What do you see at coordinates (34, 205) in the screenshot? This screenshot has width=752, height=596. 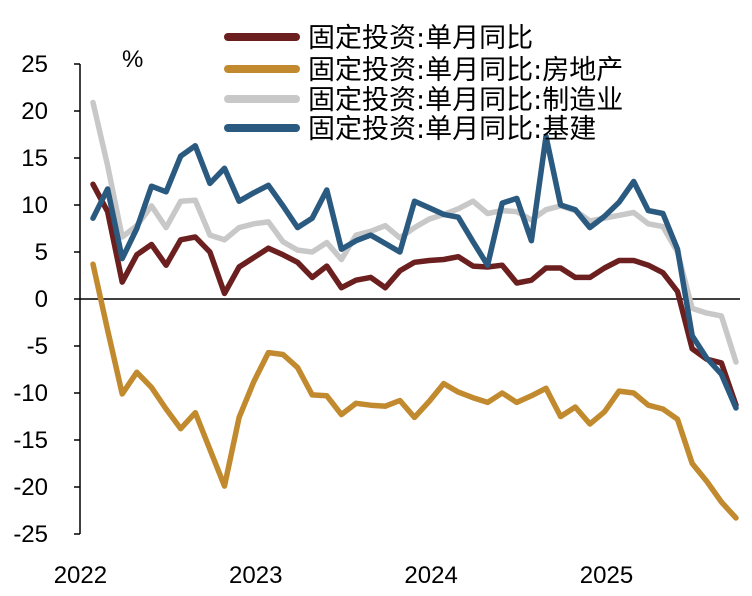 I see `y-tick-label: 10` at bounding box center [34, 205].